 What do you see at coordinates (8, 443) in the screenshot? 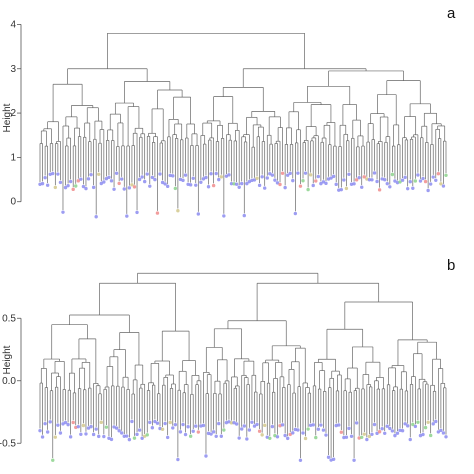
I see `y-tick-label: -0.5` at bounding box center [8, 443].